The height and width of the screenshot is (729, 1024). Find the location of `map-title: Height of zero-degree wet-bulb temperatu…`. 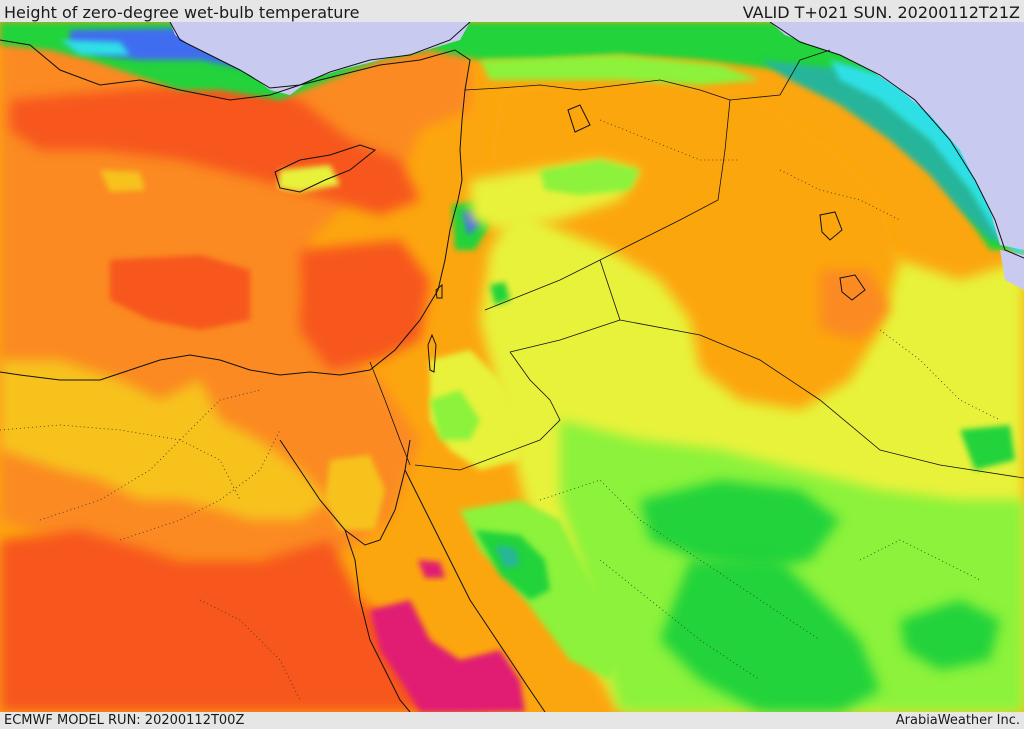

map-title: Height of zero-degree wet-bulb temperatu… is located at coordinates (182, 12).